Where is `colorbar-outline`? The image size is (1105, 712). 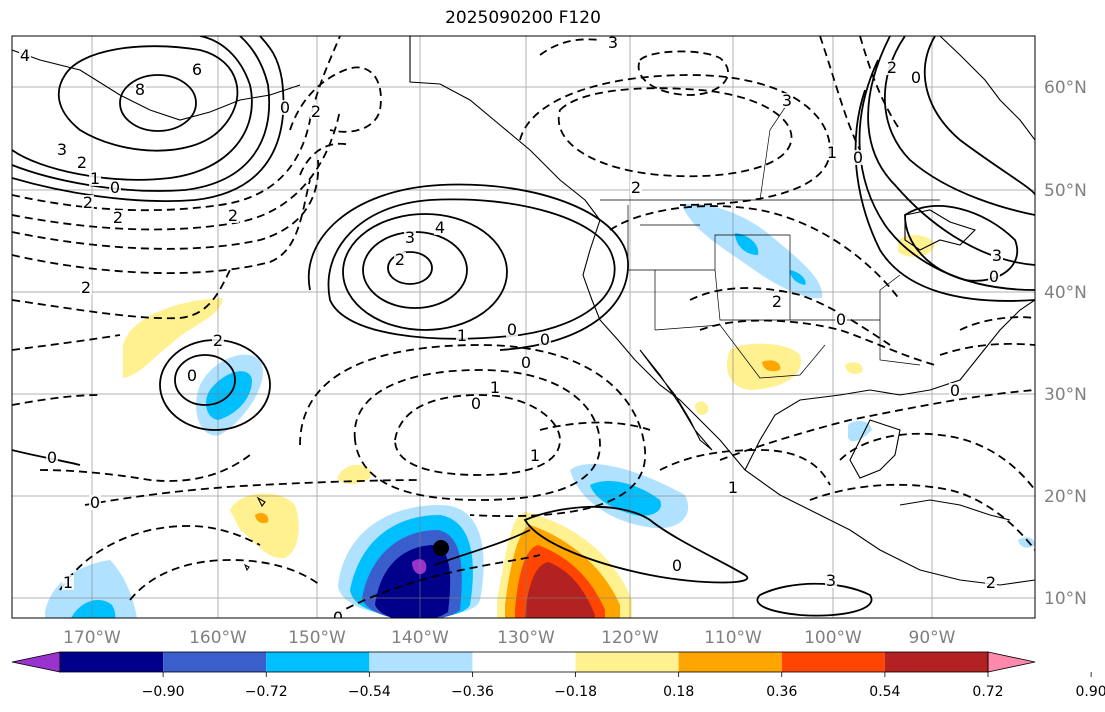
colorbar-outline is located at coordinates (524, 662).